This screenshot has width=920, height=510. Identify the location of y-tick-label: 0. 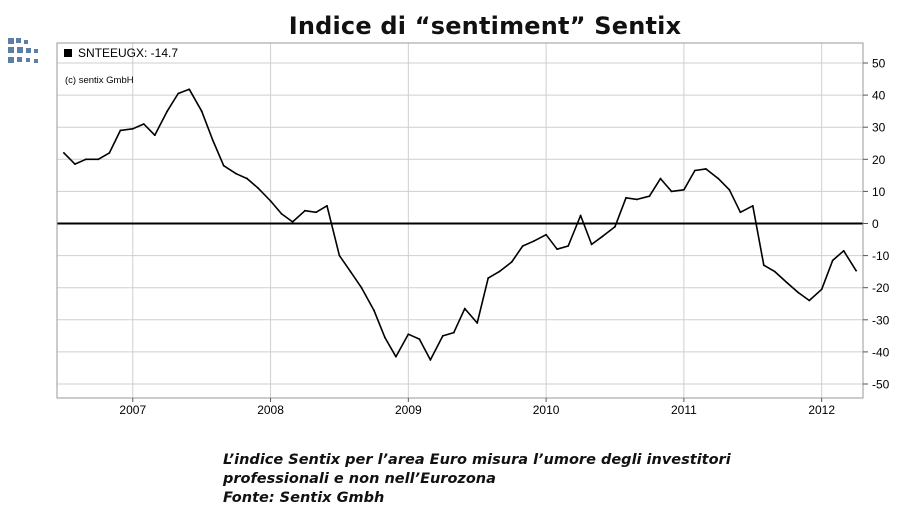
(875, 224).